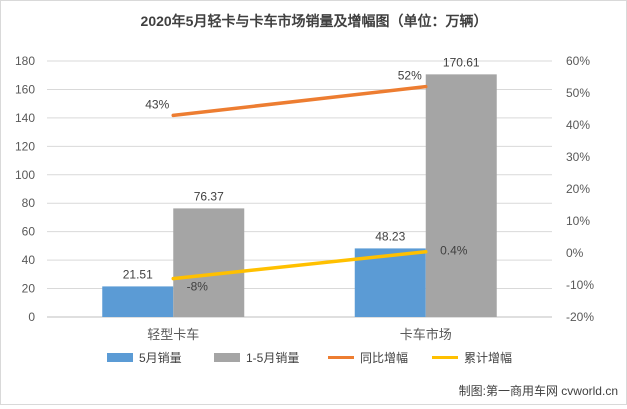 The width and height of the screenshot is (627, 409). What do you see at coordinates (578, 221) in the screenshot?
I see `right-tick-label: 10%` at bounding box center [578, 221].